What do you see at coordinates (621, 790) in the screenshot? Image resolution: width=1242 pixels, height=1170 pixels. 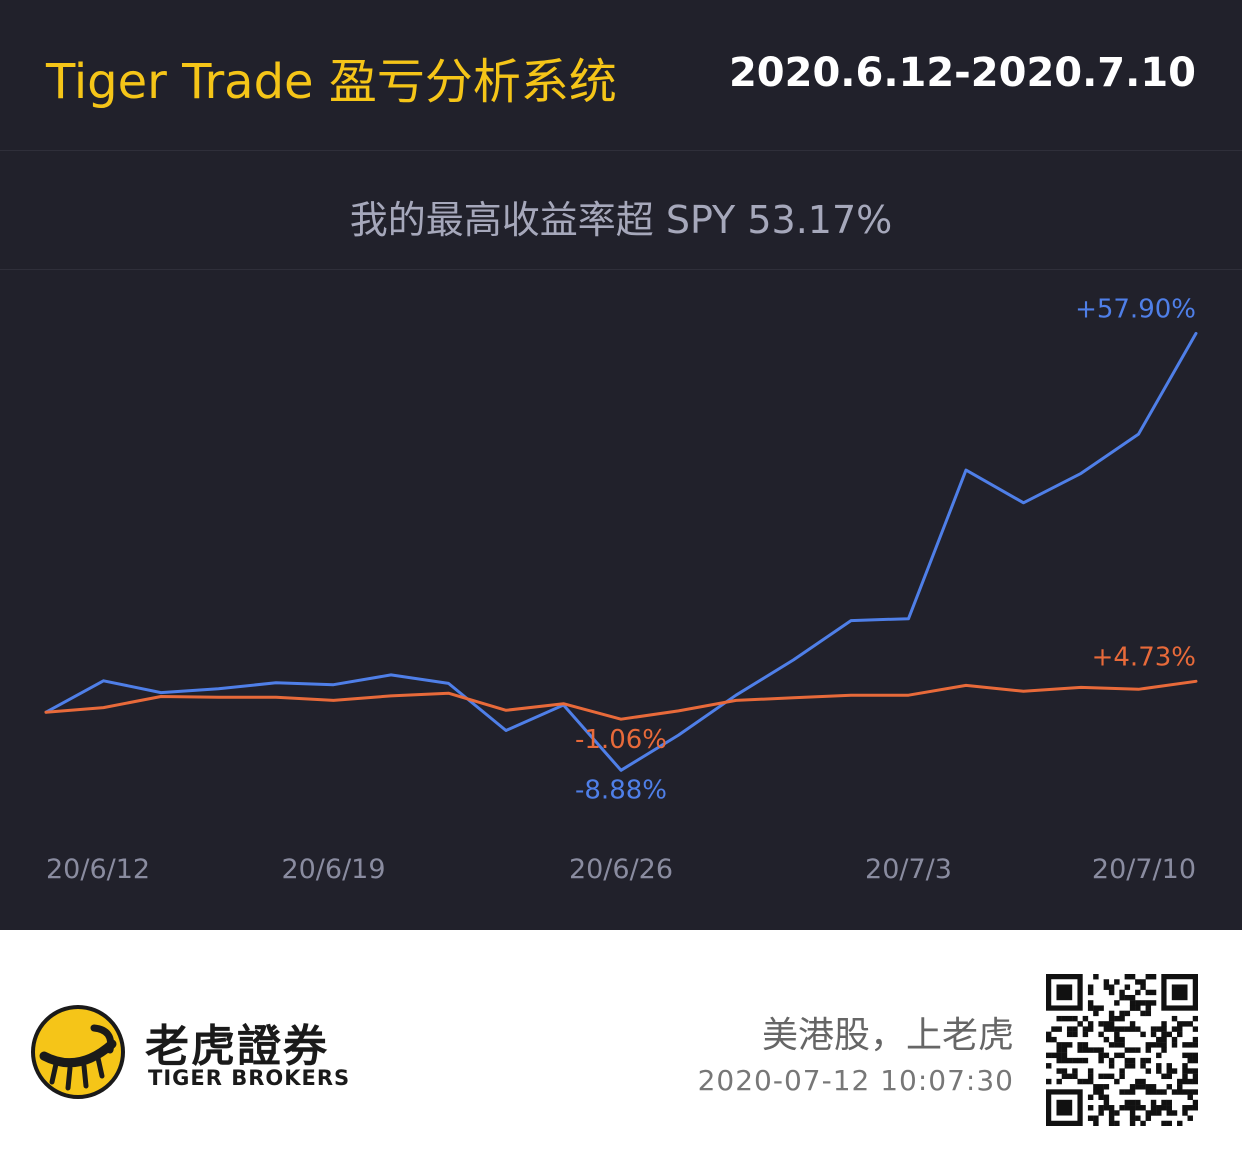 I see `data-label-portfolio-10: -8.88%` at bounding box center [621, 790].